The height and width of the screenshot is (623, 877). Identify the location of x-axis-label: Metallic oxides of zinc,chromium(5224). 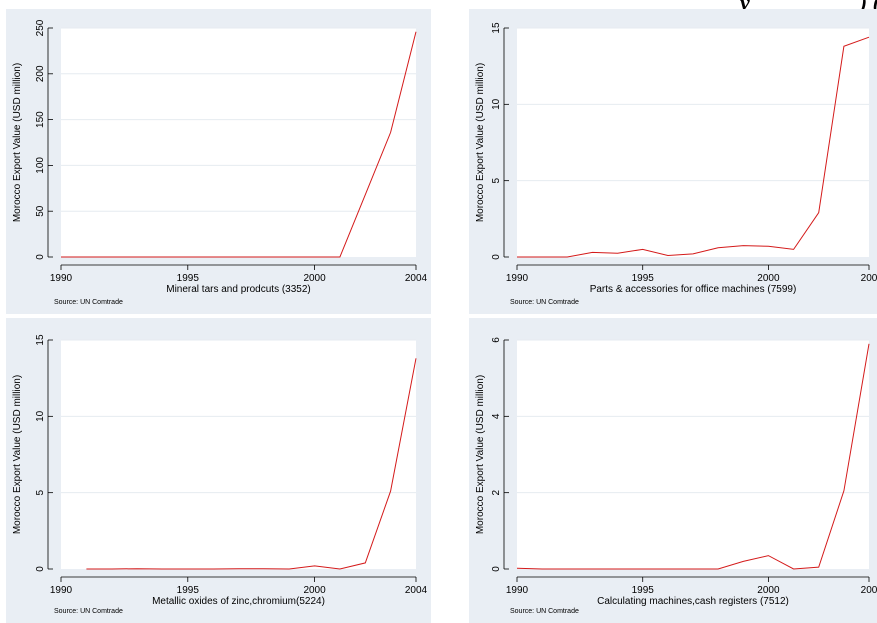
(238, 601).